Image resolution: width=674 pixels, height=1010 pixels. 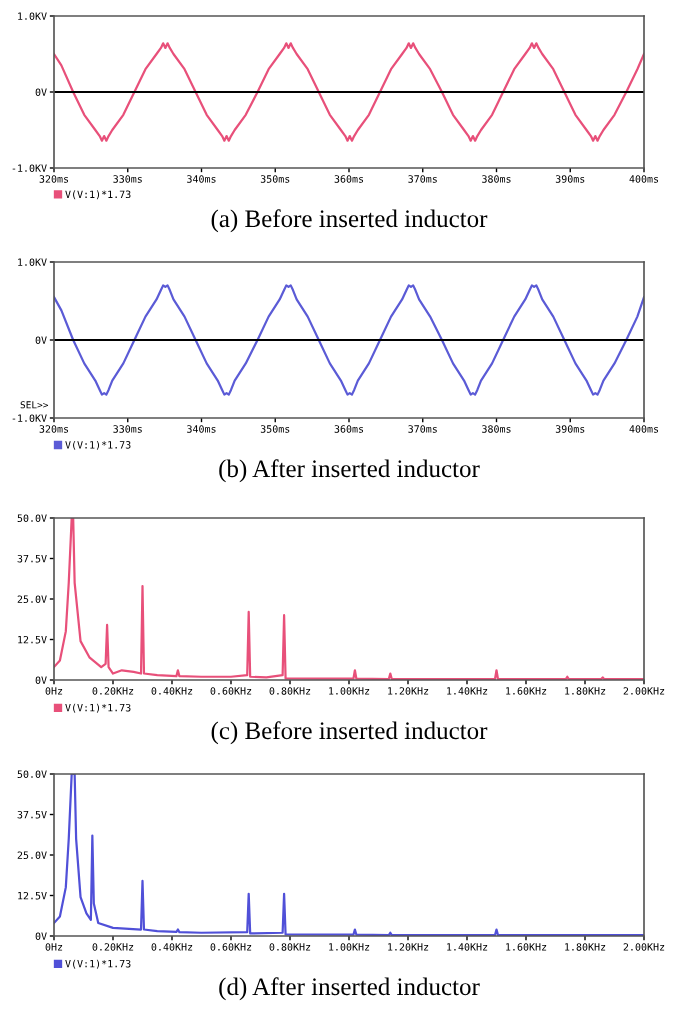 I want to click on text: (b) After inserted inductor, so click(x=349, y=471).